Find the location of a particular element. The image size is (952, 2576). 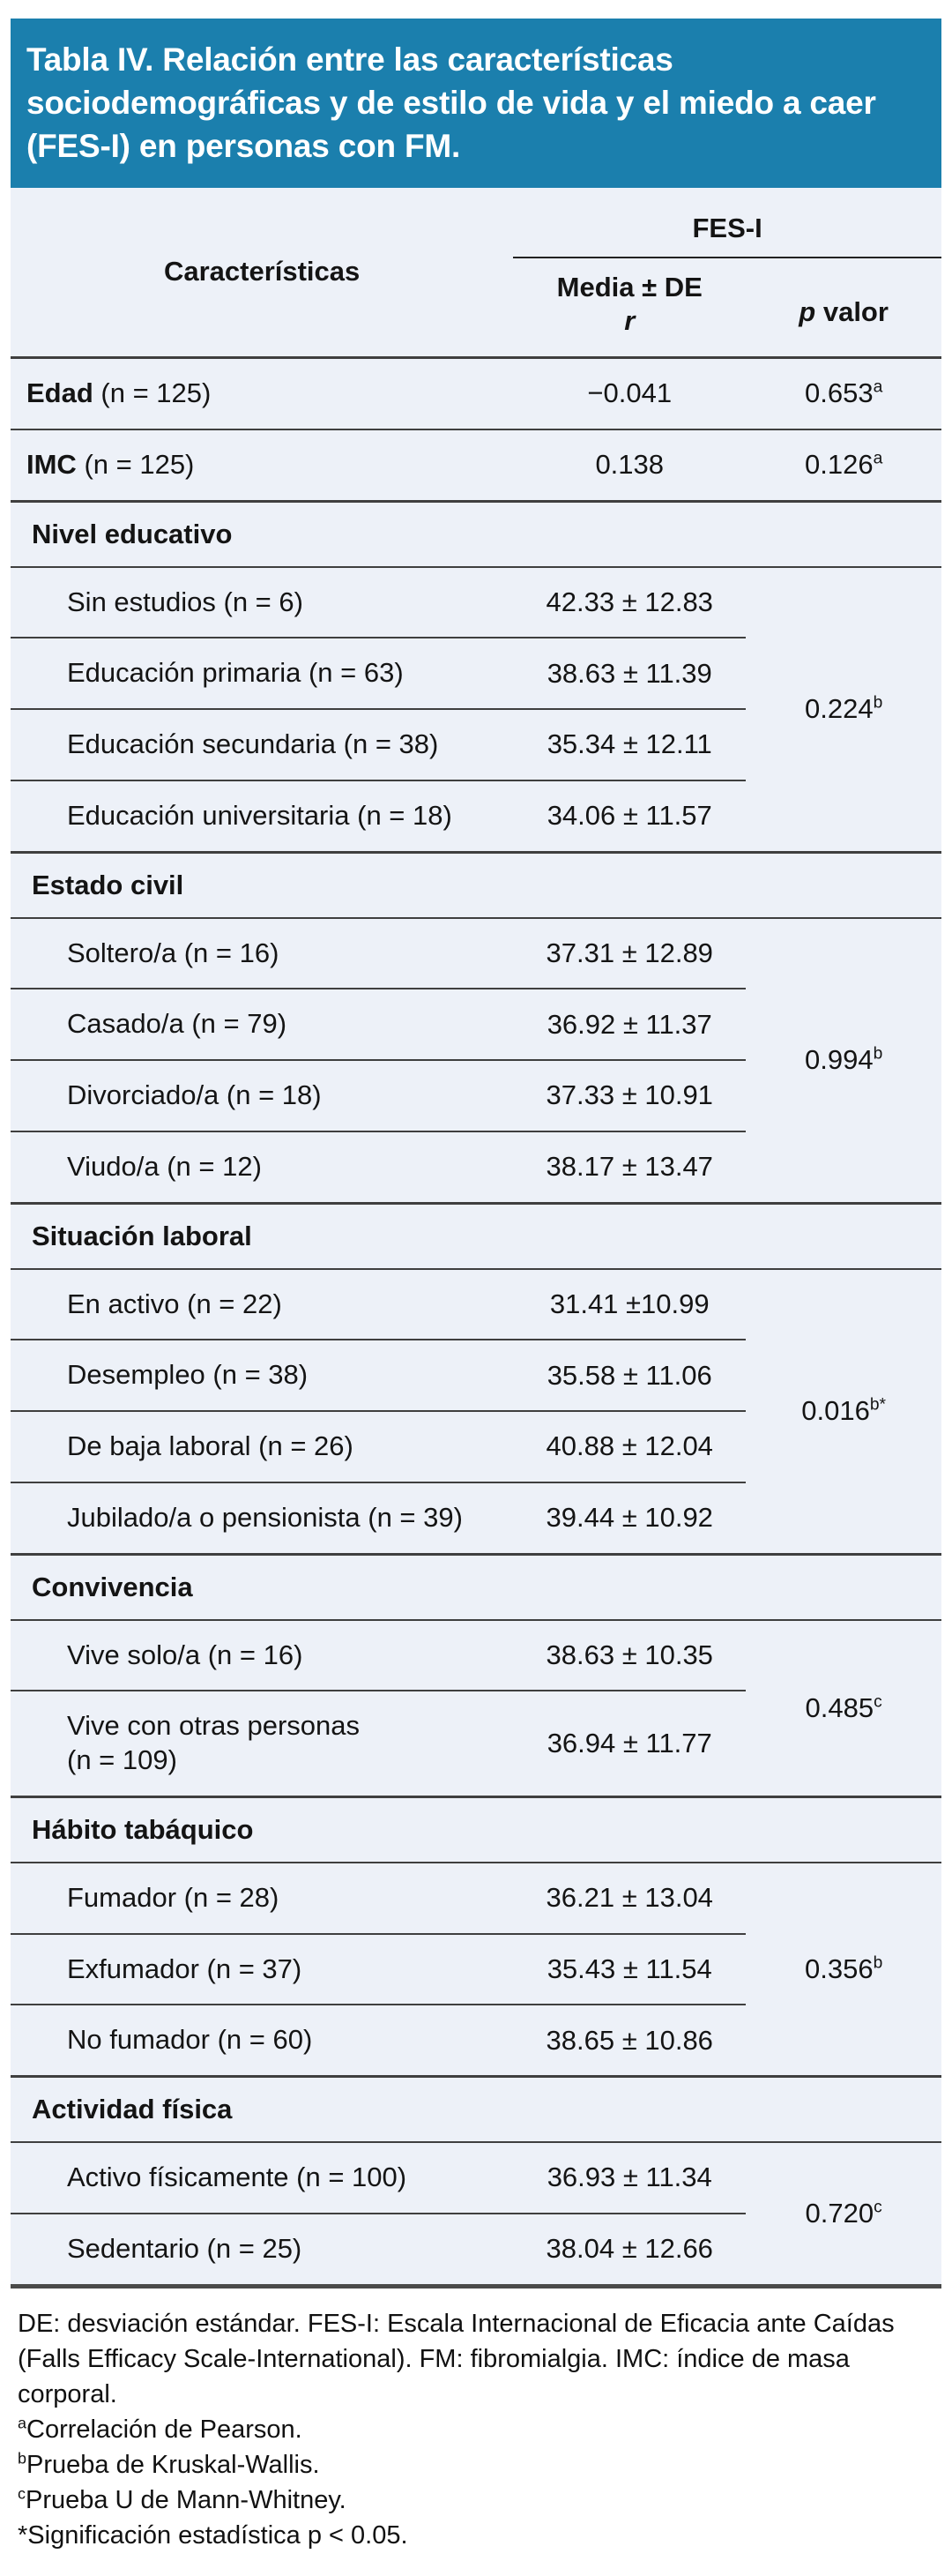

mean-cell: 0.138 is located at coordinates (630, 466).